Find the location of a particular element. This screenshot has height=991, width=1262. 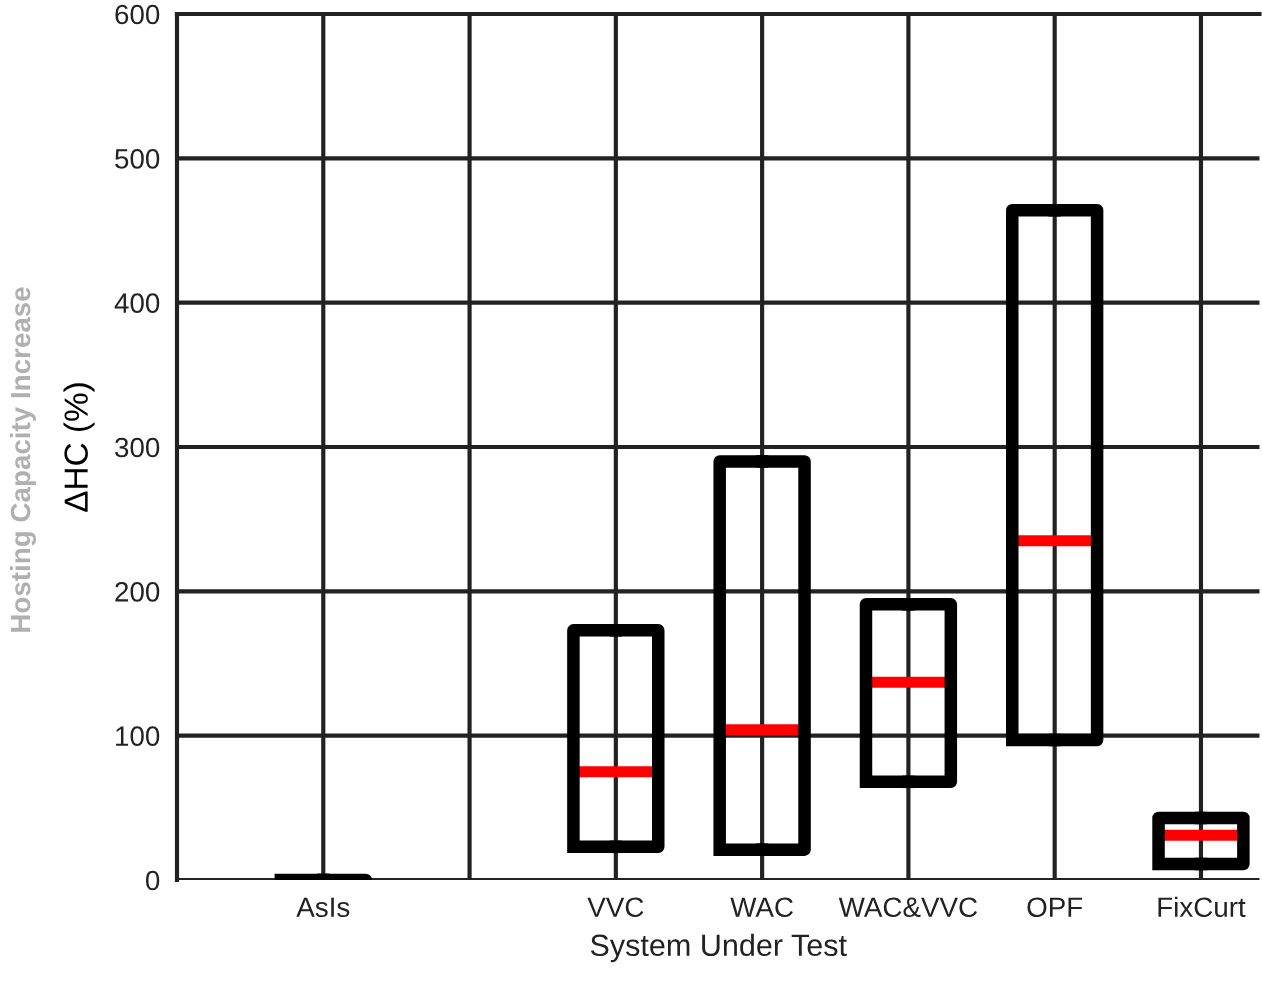

x-tick-label: WAC&VVC is located at coordinates (908, 907).